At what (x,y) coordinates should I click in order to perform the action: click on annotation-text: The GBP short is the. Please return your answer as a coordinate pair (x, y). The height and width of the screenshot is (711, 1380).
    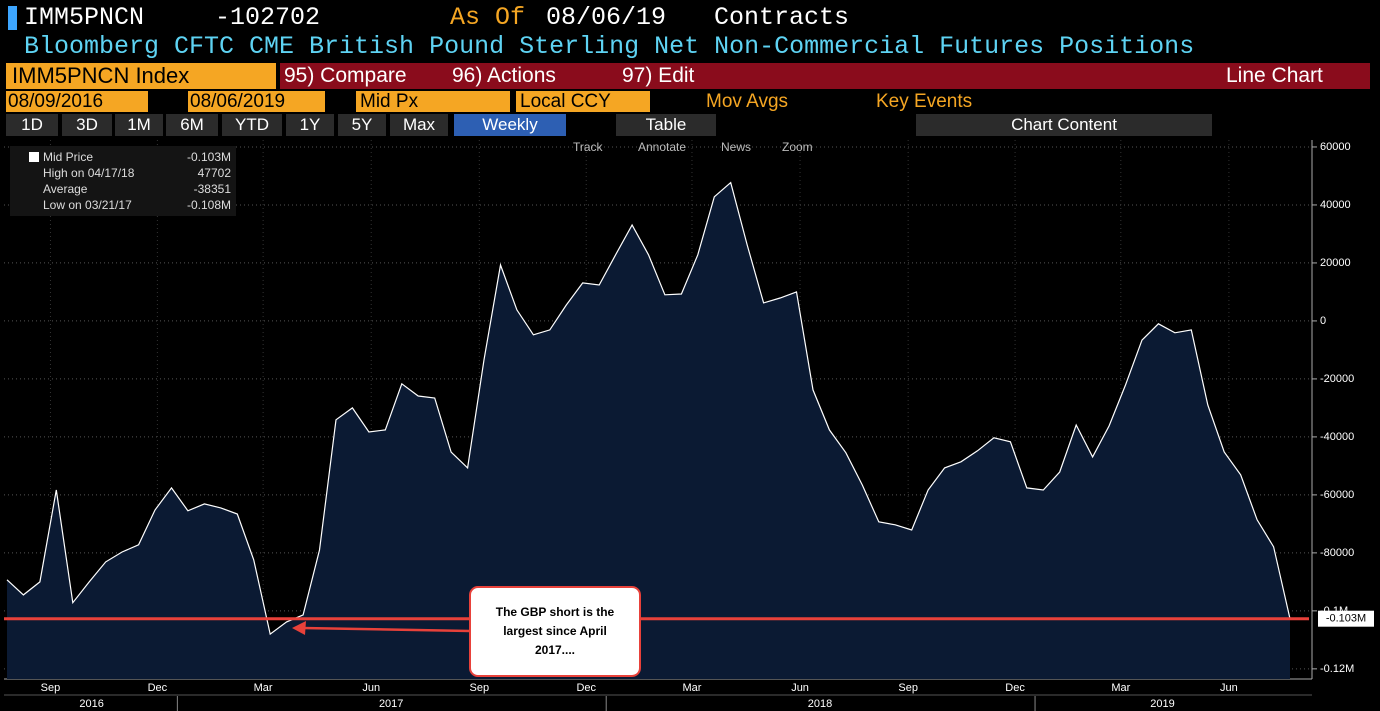
    Looking at the image, I should click on (555, 612).